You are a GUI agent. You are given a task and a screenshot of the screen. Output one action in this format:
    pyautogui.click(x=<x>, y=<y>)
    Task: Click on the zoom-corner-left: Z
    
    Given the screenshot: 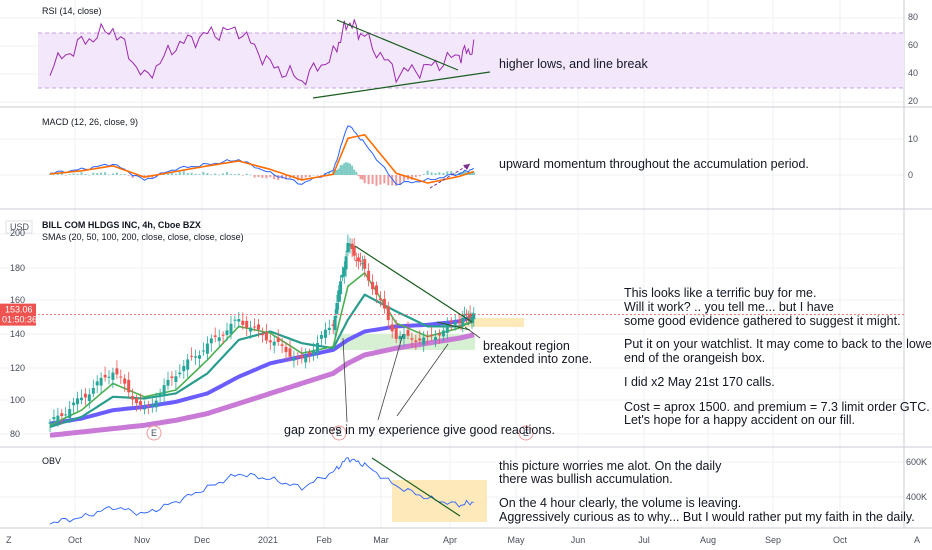 What is the action you would take?
    pyautogui.click(x=9, y=540)
    